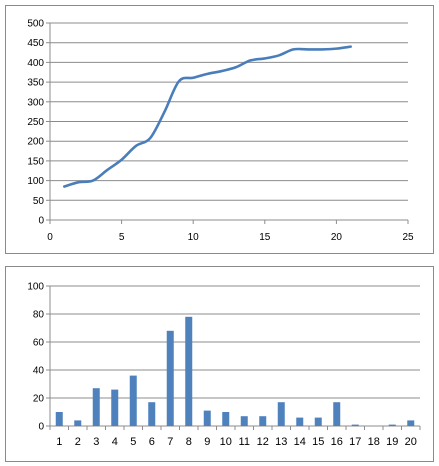  Describe the element at coordinates (35, 83) in the screenshot. I see `y-tick-label: 350` at that location.